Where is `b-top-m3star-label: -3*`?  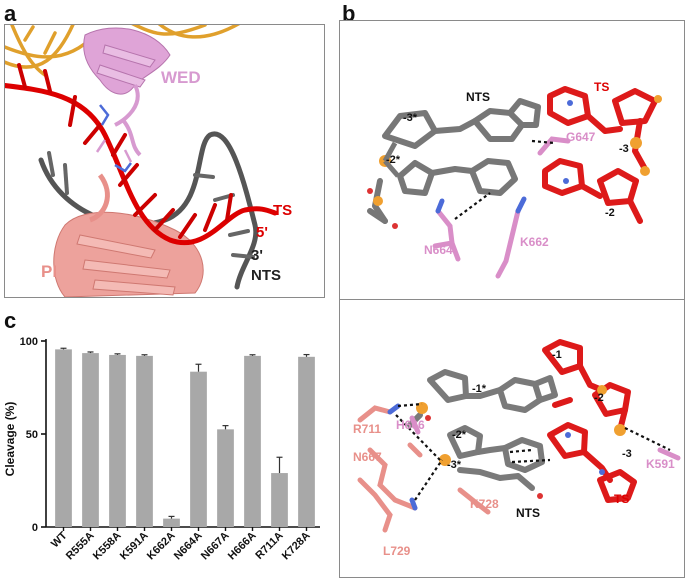
b-top-m3star-label: -3* is located at coordinates (410, 118).